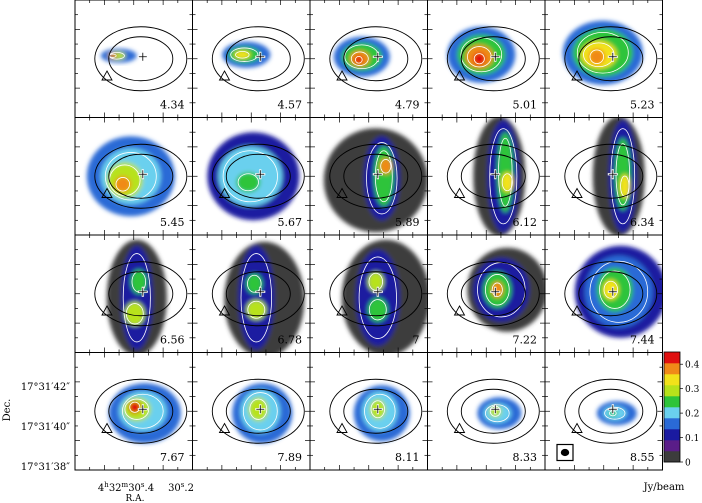 This screenshot has height=503, width=702. Describe the element at coordinates (642, 222) in the screenshot. I see `velocity-label: 6.34` at that location.